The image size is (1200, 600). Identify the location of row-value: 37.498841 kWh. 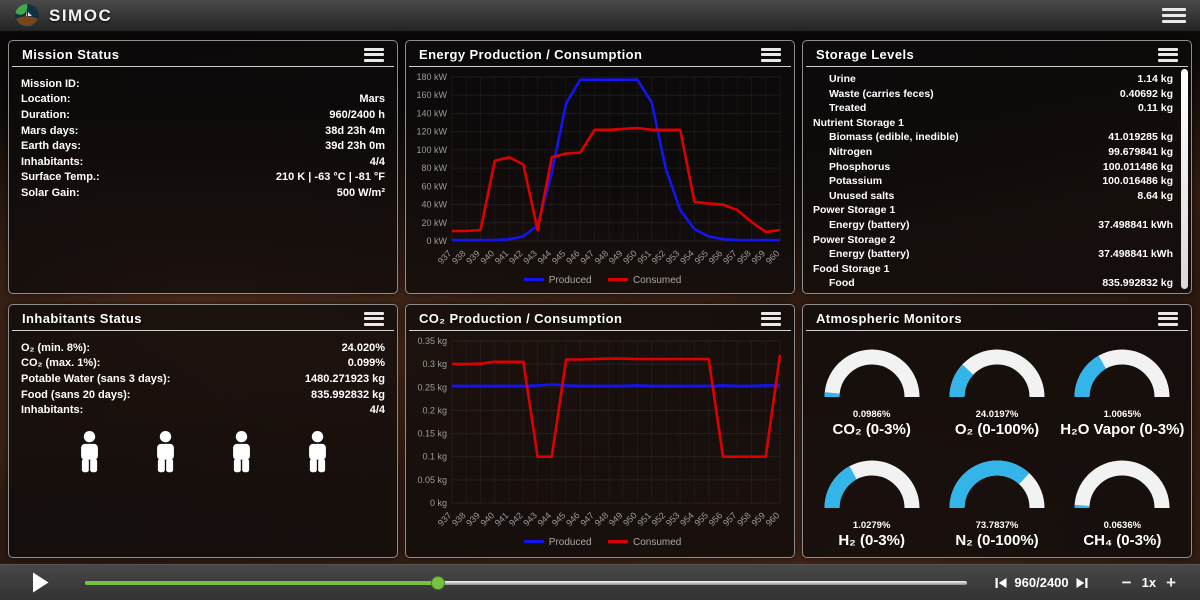
(1135, 254).